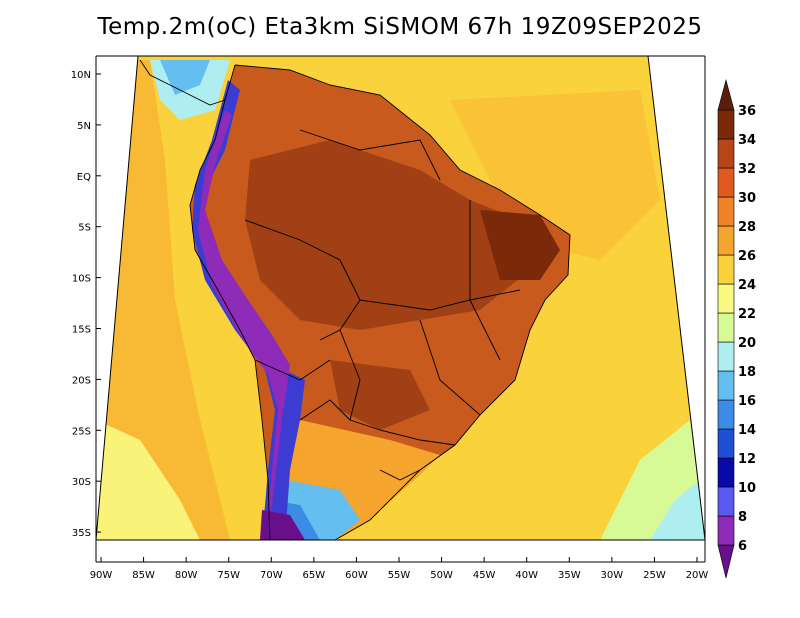 Image resolution: width=800 pixels, height=618 pixels. I want to click on pacific-edge-band, so click(148, 480).